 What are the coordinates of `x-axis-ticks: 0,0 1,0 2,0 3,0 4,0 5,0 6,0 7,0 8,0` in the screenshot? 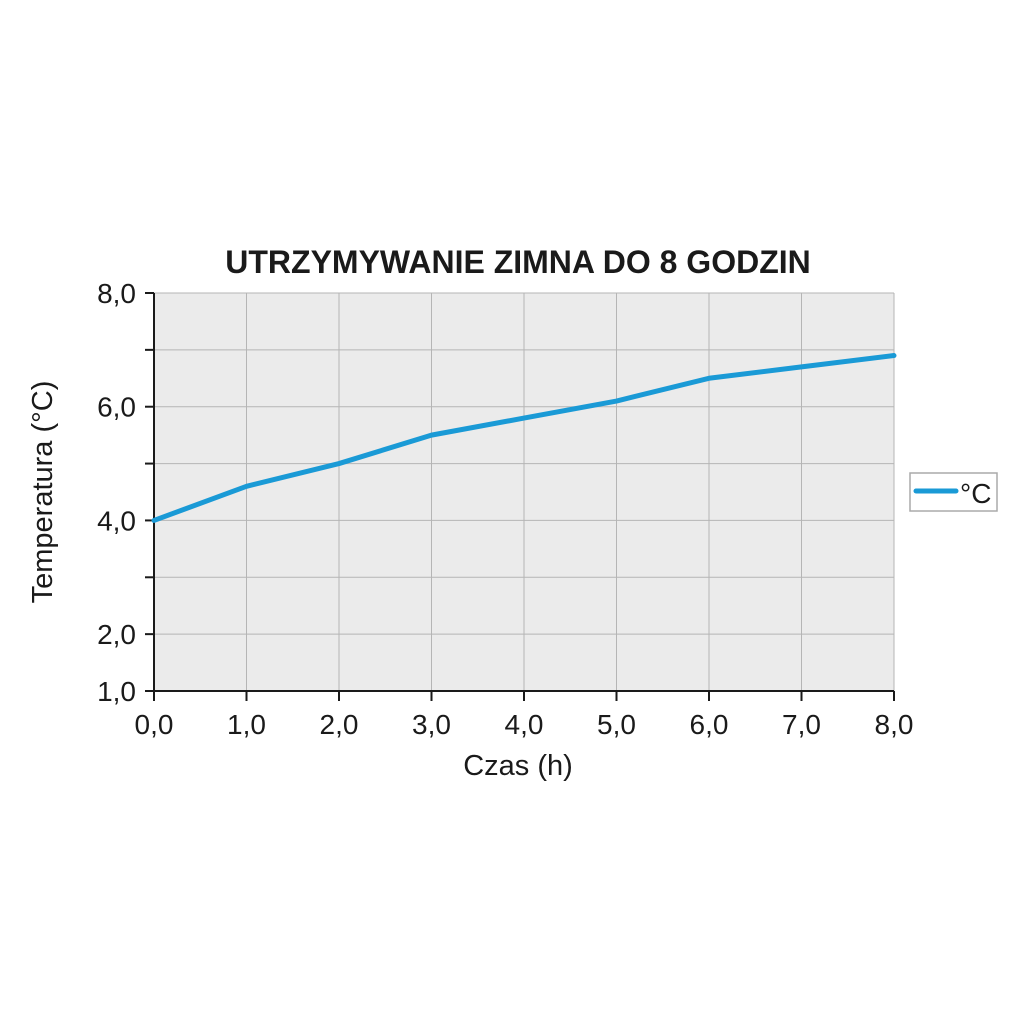 It's located at (524, 715).